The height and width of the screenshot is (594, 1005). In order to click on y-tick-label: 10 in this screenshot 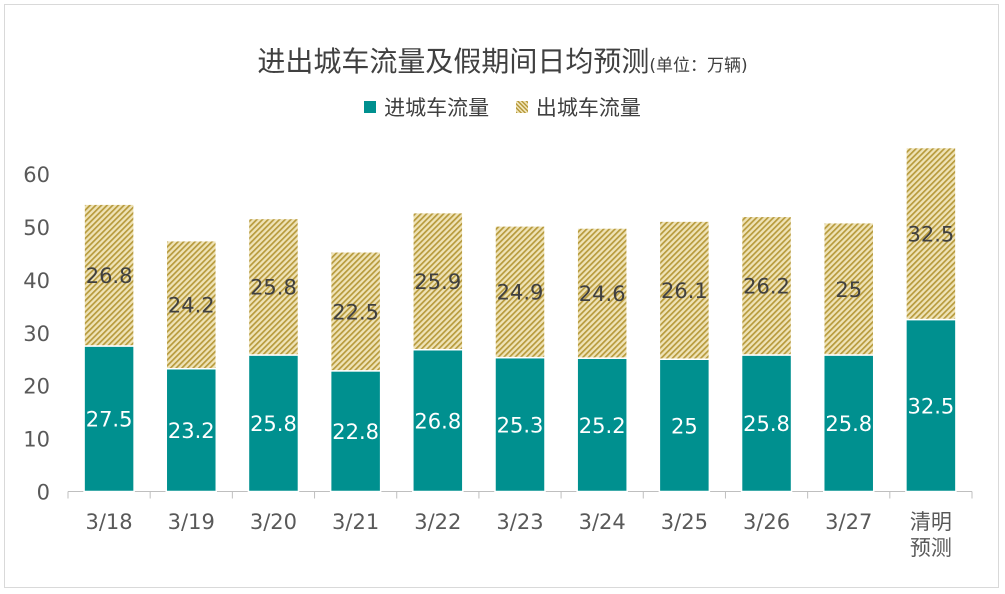, I will do `click(36, 440)`.